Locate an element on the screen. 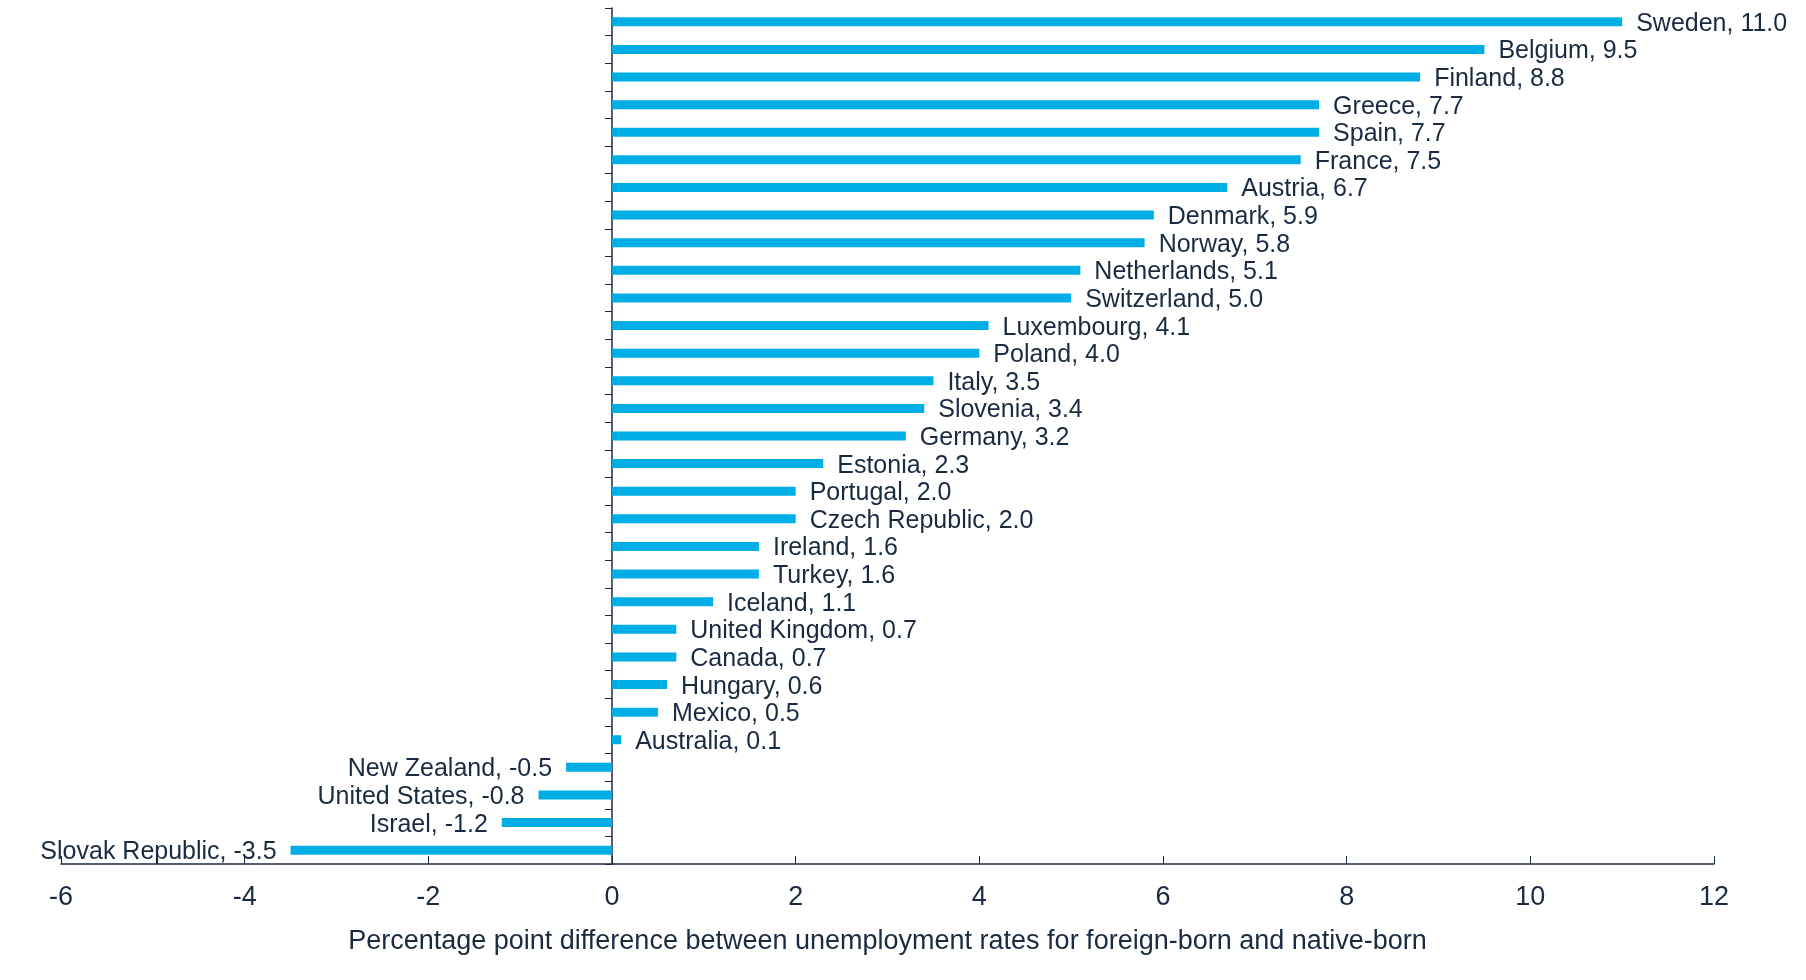  data-label: Germany, 3.2 is located at coordinates (994, 436).